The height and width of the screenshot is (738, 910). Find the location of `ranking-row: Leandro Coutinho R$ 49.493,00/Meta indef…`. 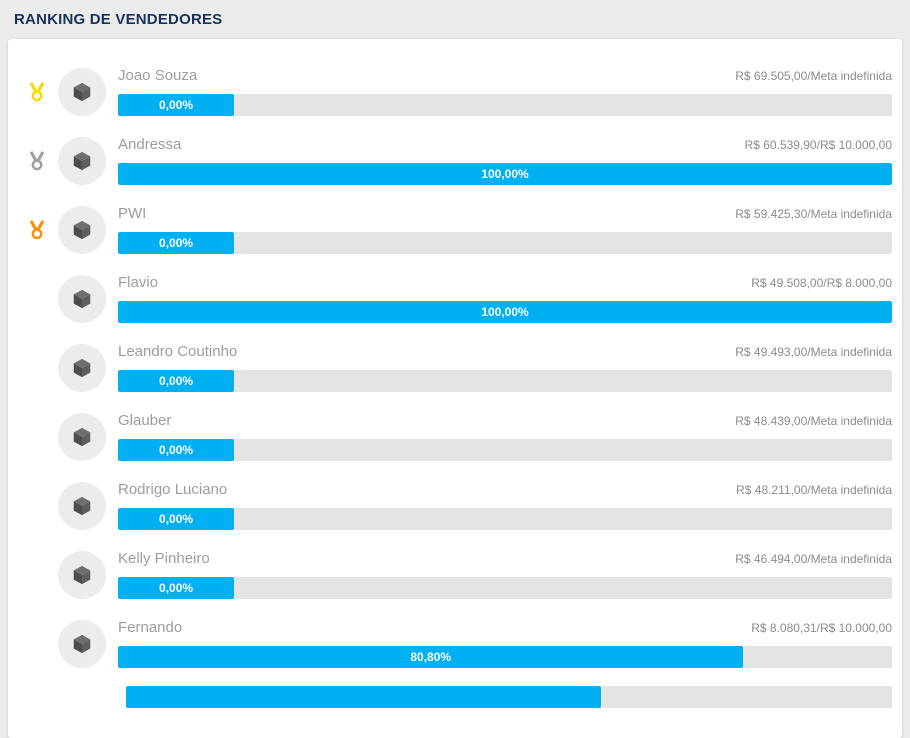

ranking-row: Leandro Coutinho R$ 49.493,00/Meta indef… is located at coordinates (454, 367).